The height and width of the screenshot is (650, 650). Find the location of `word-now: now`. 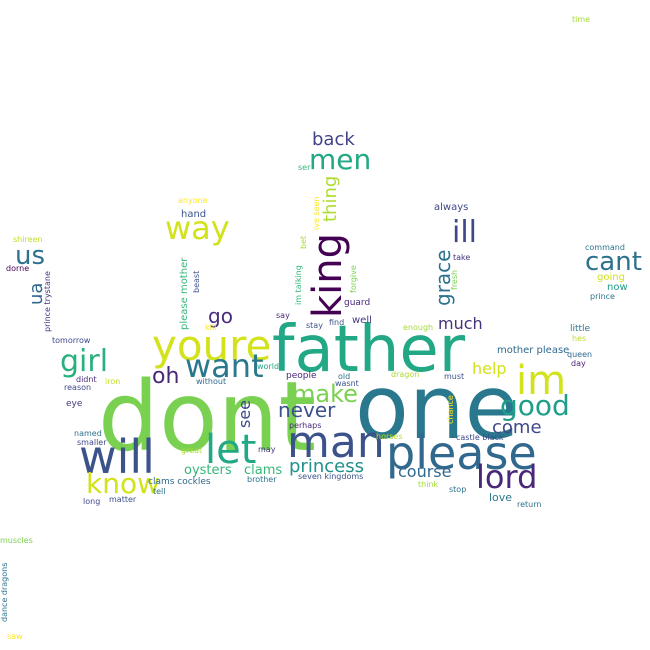

word-now: now is located at coordinates (617, 287).